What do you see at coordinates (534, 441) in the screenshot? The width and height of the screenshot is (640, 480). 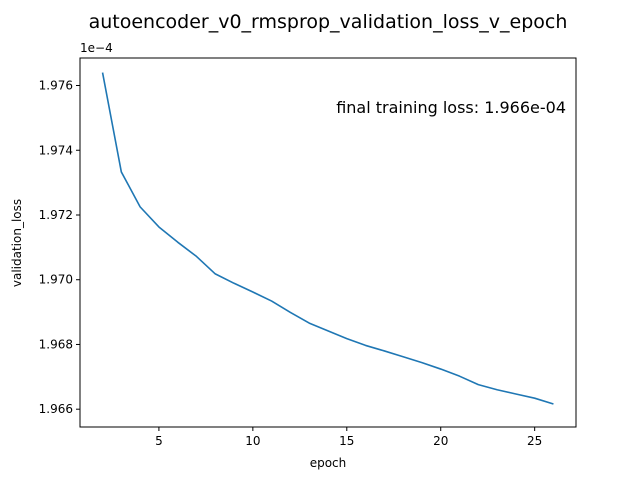 I see `x-tick-label: 25` at bounding box center [534, 441].